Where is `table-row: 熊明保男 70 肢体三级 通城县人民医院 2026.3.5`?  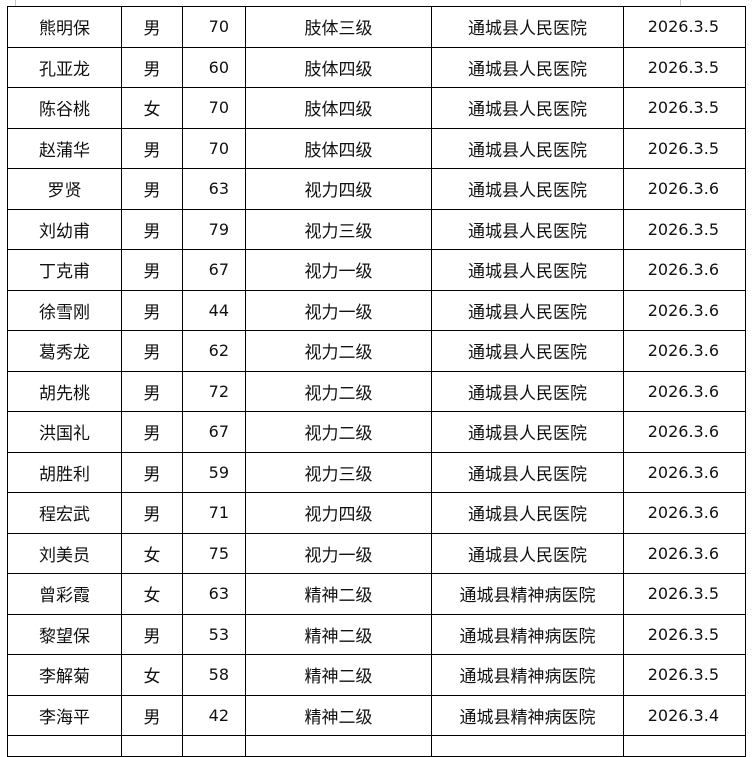
table-row: 熊明保男 70 肢体三级 通城县人民医院 2026.3.5 is located at coordinates (376, 27).